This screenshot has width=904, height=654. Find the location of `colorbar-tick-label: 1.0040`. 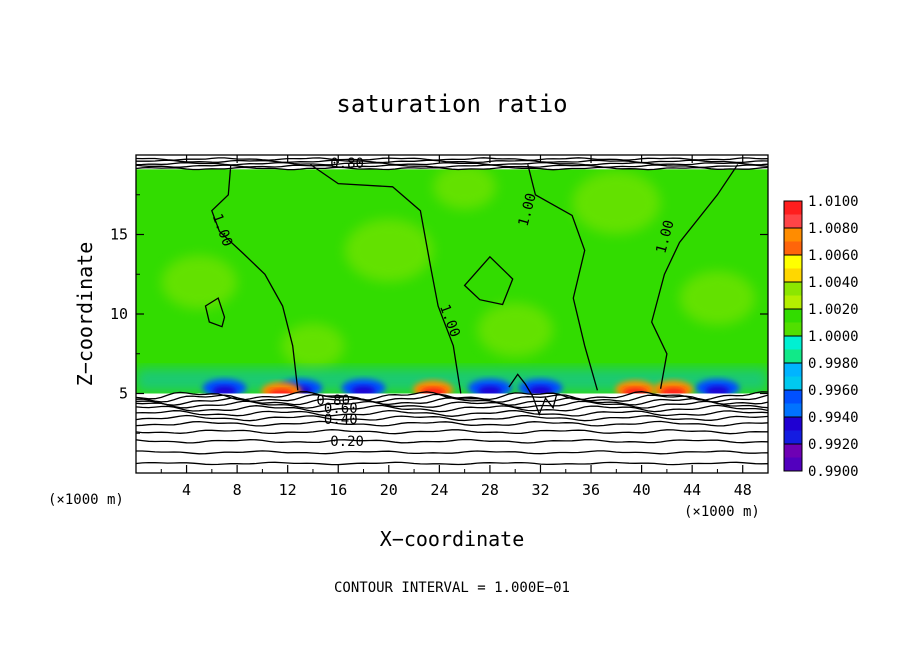

colorbar-tick-label: 1.0040 is located at coordinates (833, 283).